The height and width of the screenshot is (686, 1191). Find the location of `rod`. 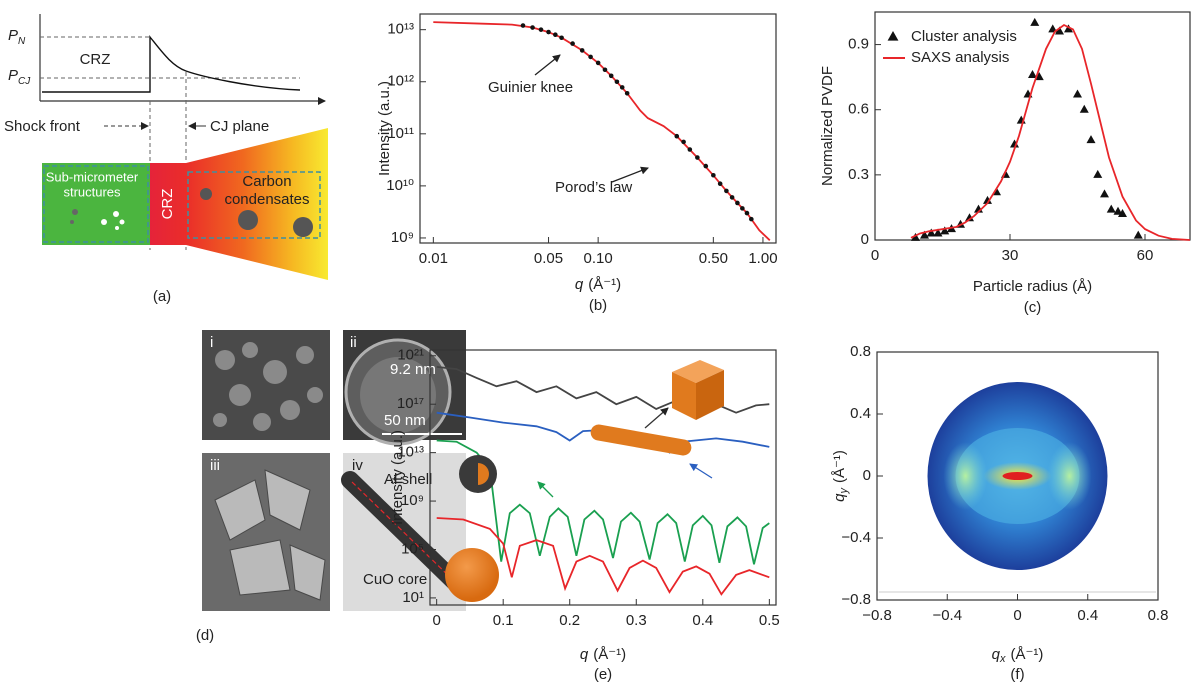

rod is located at coordinates (641, 440).